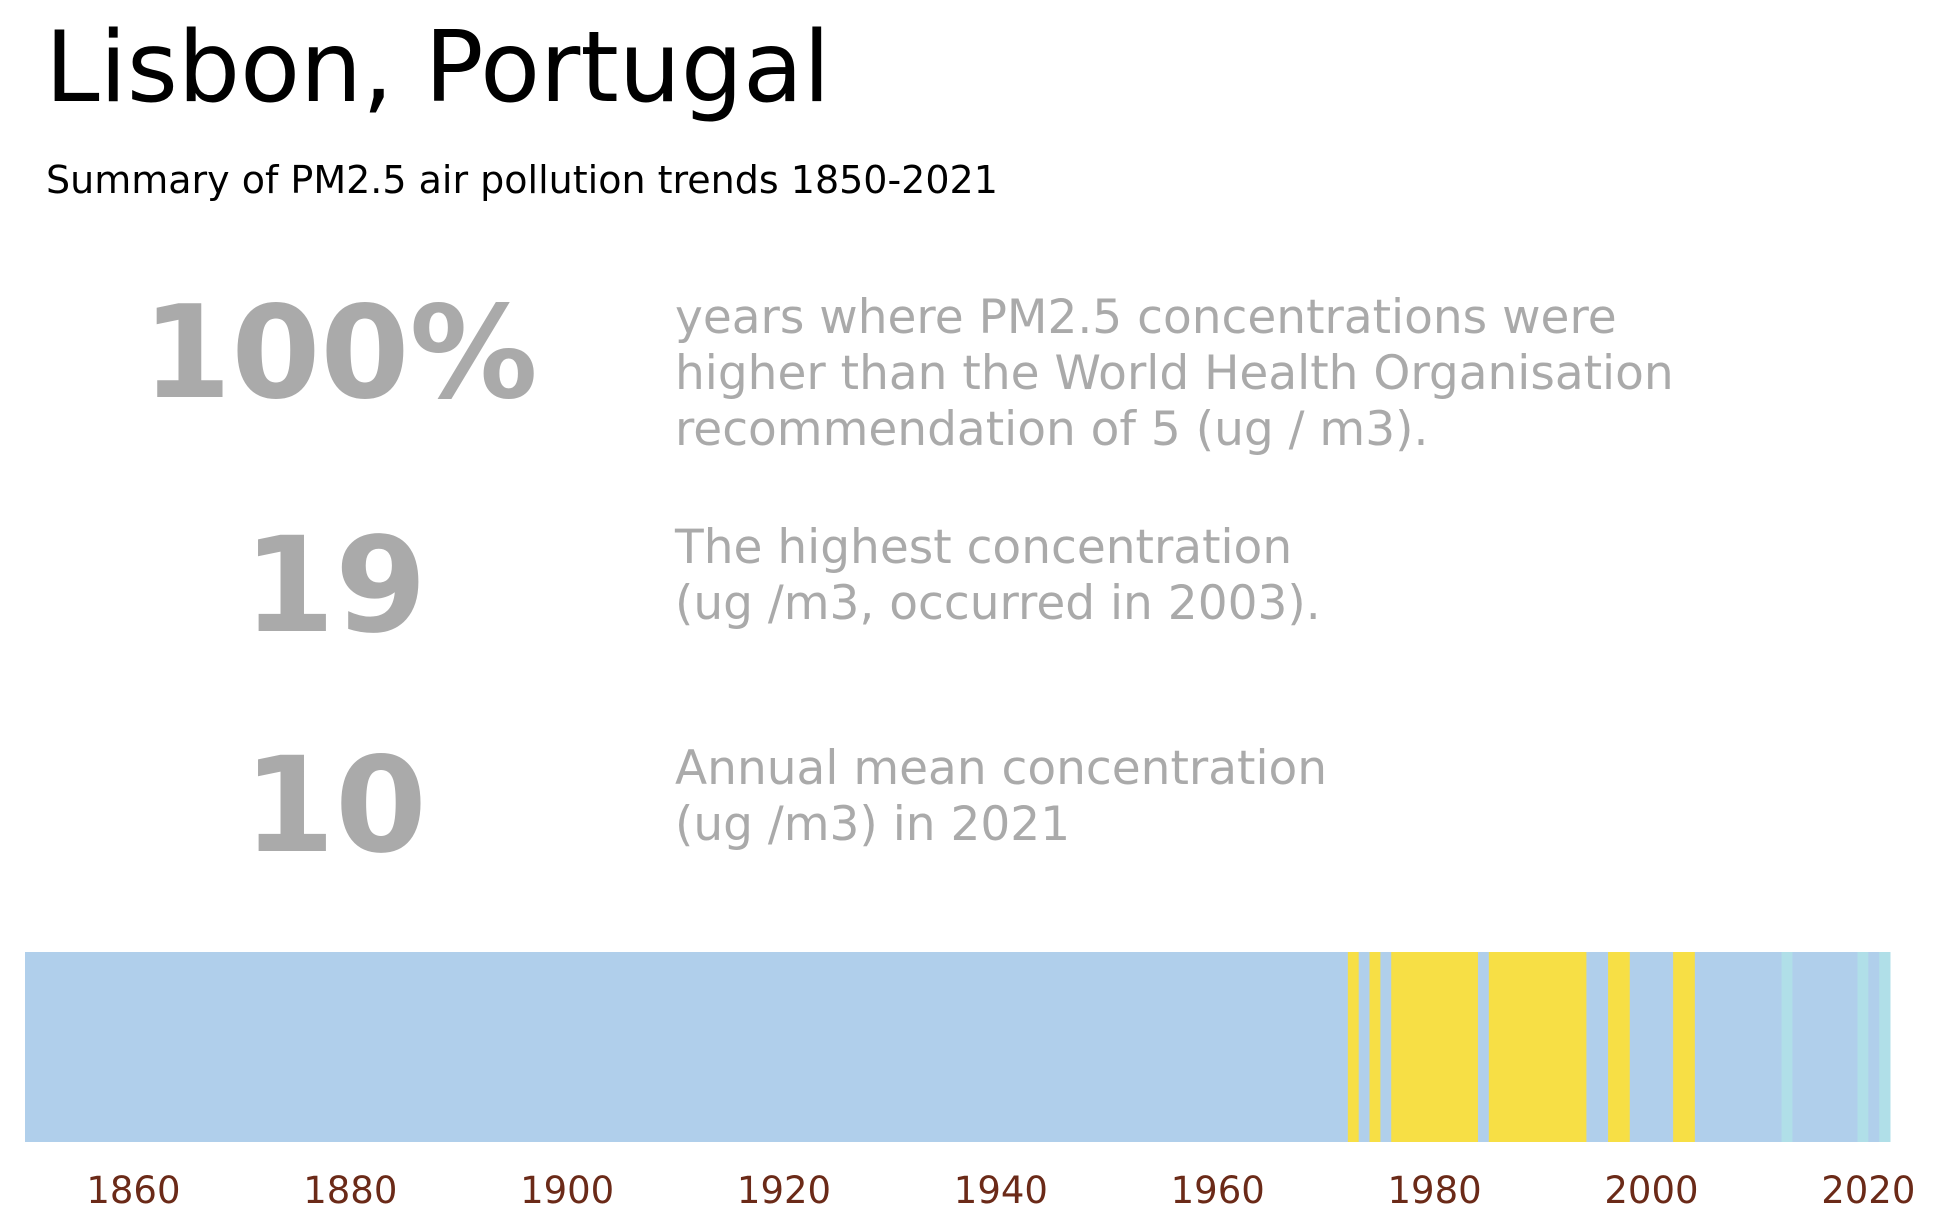 The image size is (1938, 1224). I want to click on stat-value-annual-mean: 10, so click(335, 806).